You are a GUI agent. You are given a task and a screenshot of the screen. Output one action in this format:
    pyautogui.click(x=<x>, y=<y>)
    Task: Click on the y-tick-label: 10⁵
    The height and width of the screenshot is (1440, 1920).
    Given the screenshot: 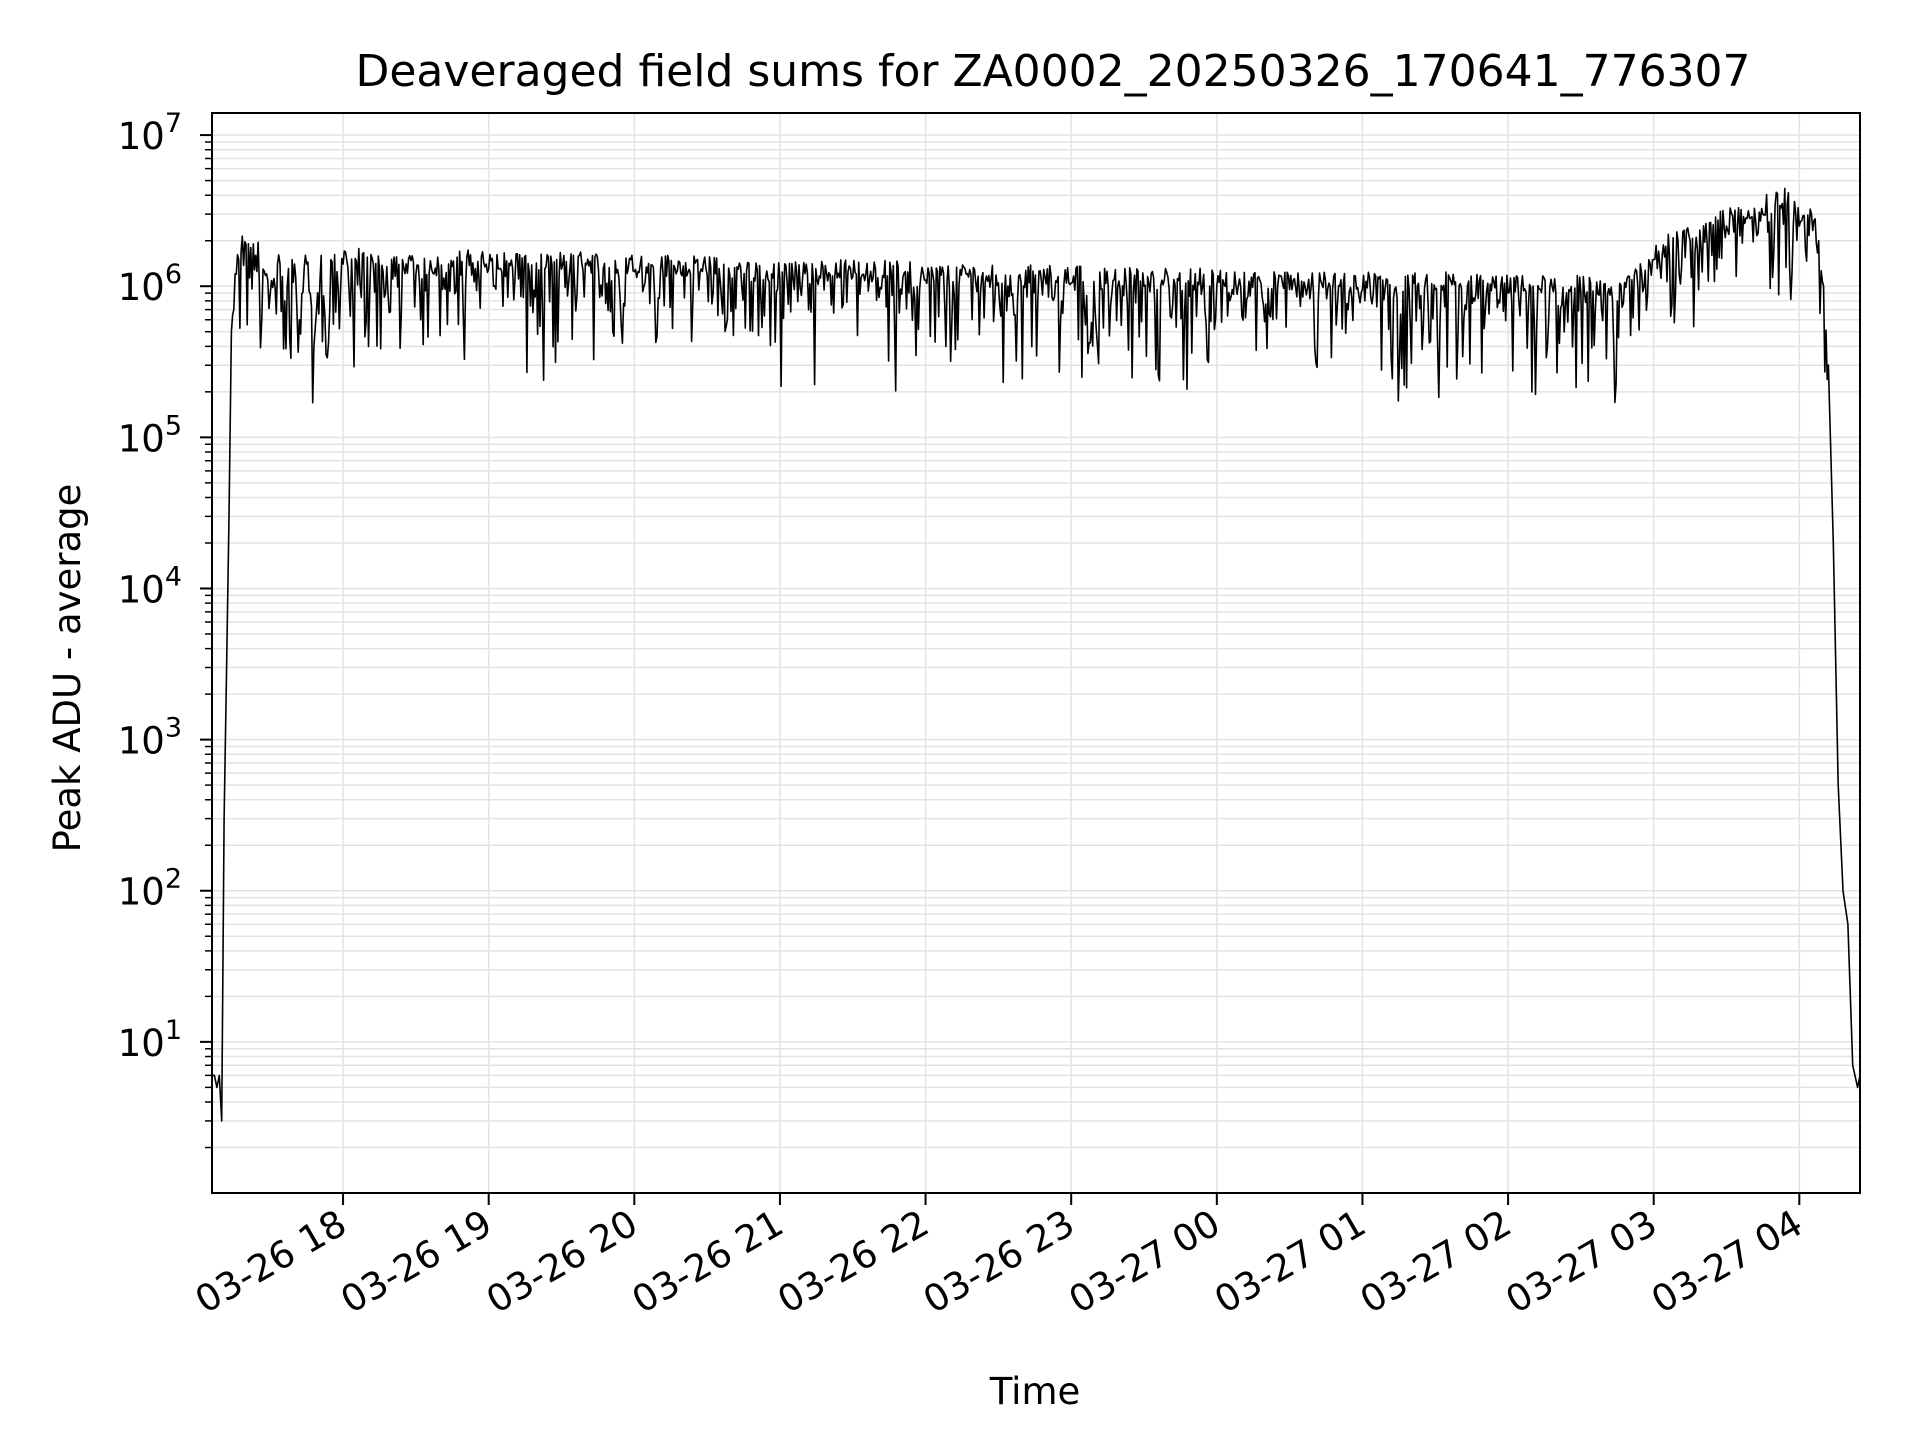 What is the action you would take?
    pyautogui.click(x=150, y=435)
    